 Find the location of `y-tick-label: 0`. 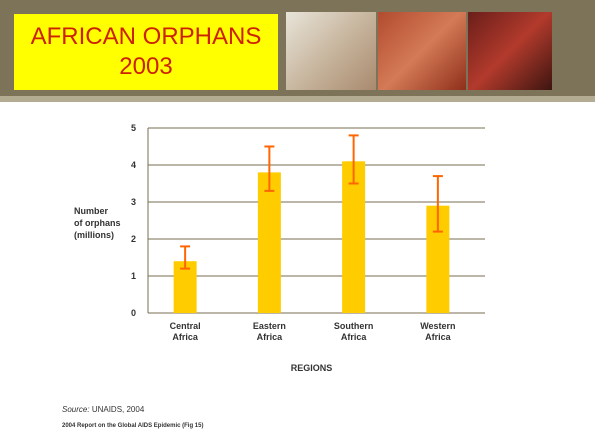

y-tick-label: 0 is located at coordinates (133, 313).